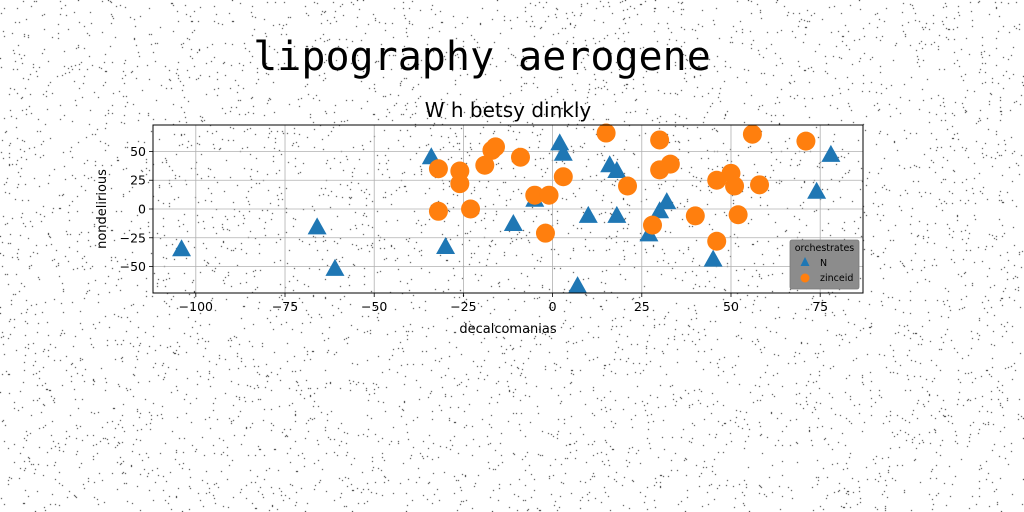 The height and width of the screenshot is (512, 1024). What do you see at coordinates (553, 306) in the screenshot?
I see `x-tick-label: 0` at bounding box center [553, 306].